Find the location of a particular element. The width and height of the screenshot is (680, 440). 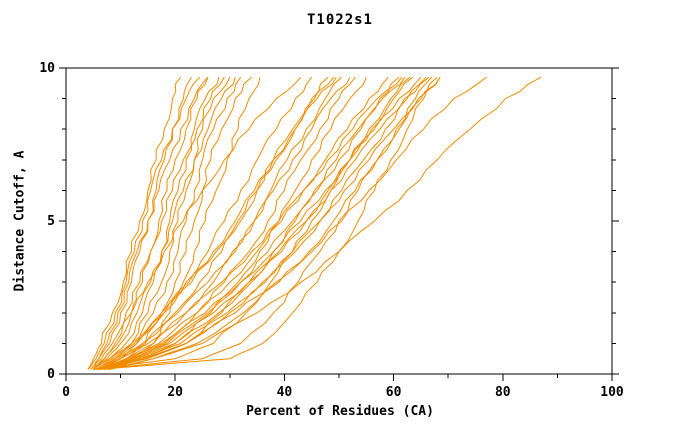

svg-text: 20 is located at coordinates (175, 392).